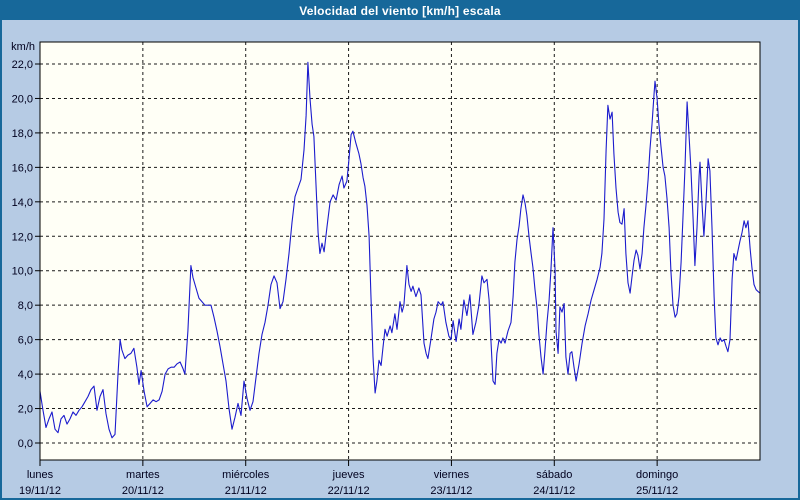  I want to click on y-tick-label: 12,0, so click(22, 237).